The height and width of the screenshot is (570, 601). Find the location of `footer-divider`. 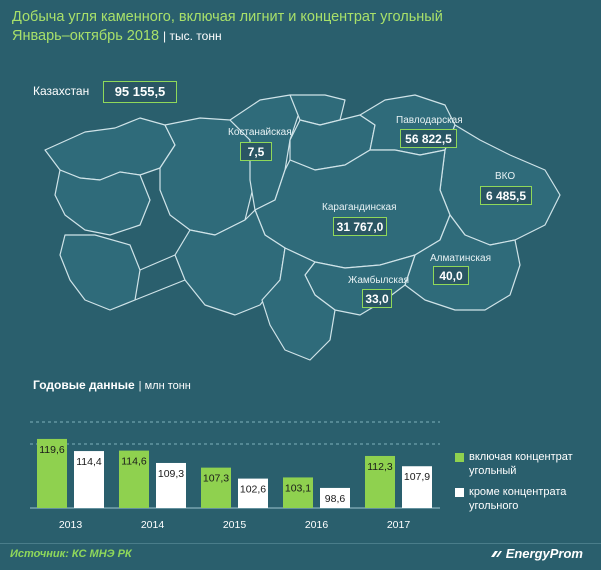

footer-divider is located at coordinates (300, 543).